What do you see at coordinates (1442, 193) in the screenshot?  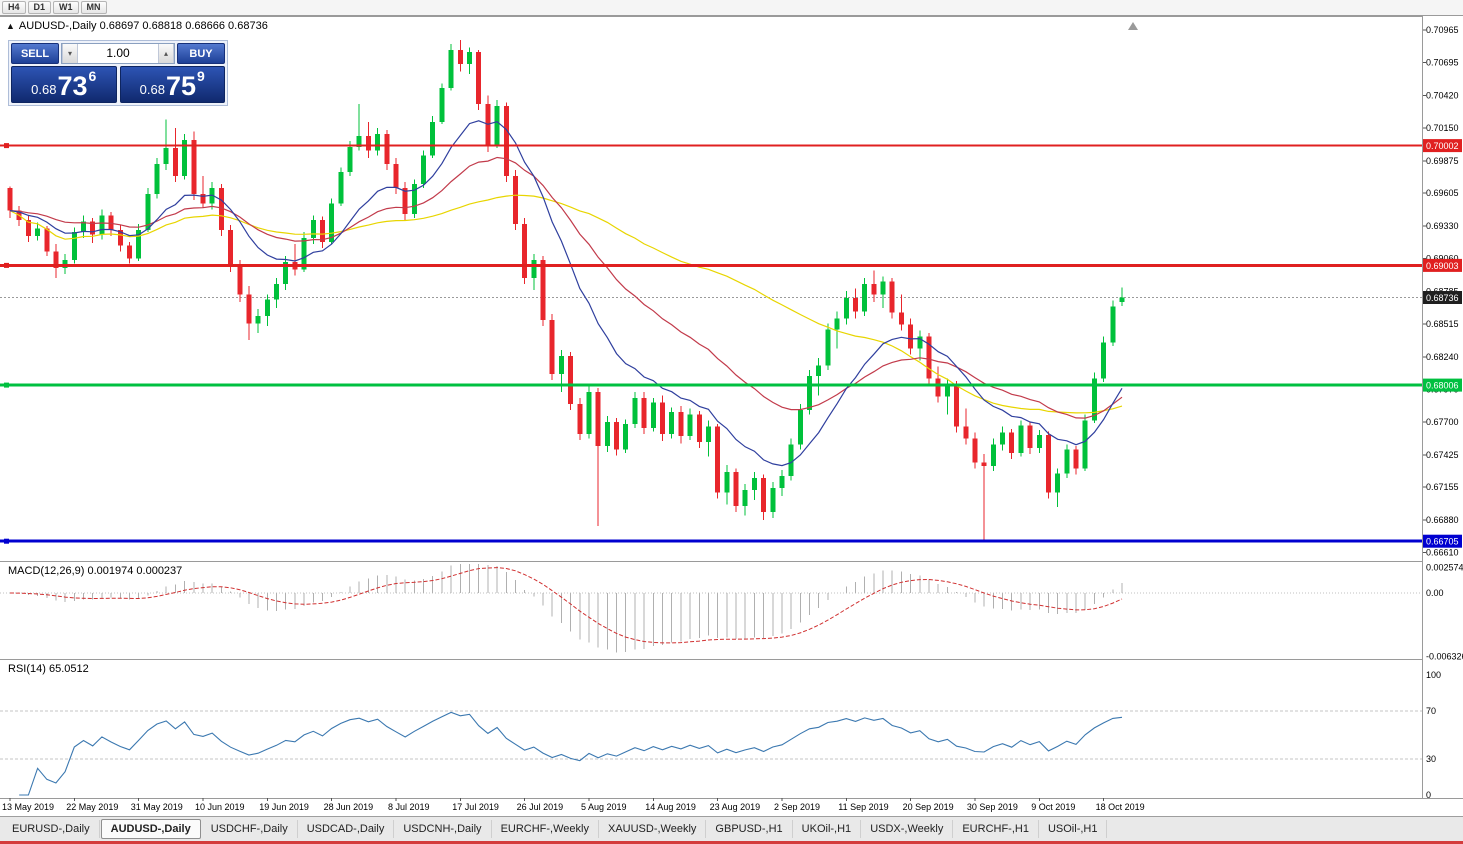 I see `svg-text: 0.69605` at bounding box center [1442, 193].